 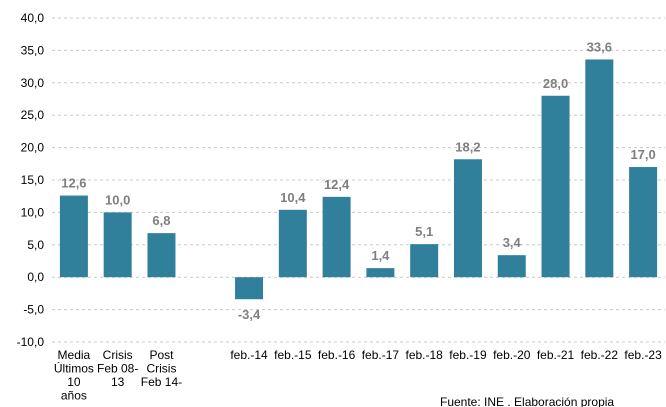 What do you see at coordinates (33, 50) in the screenshot?
I see `y-tick-label: 35,0` at bounding box center [33, 50].